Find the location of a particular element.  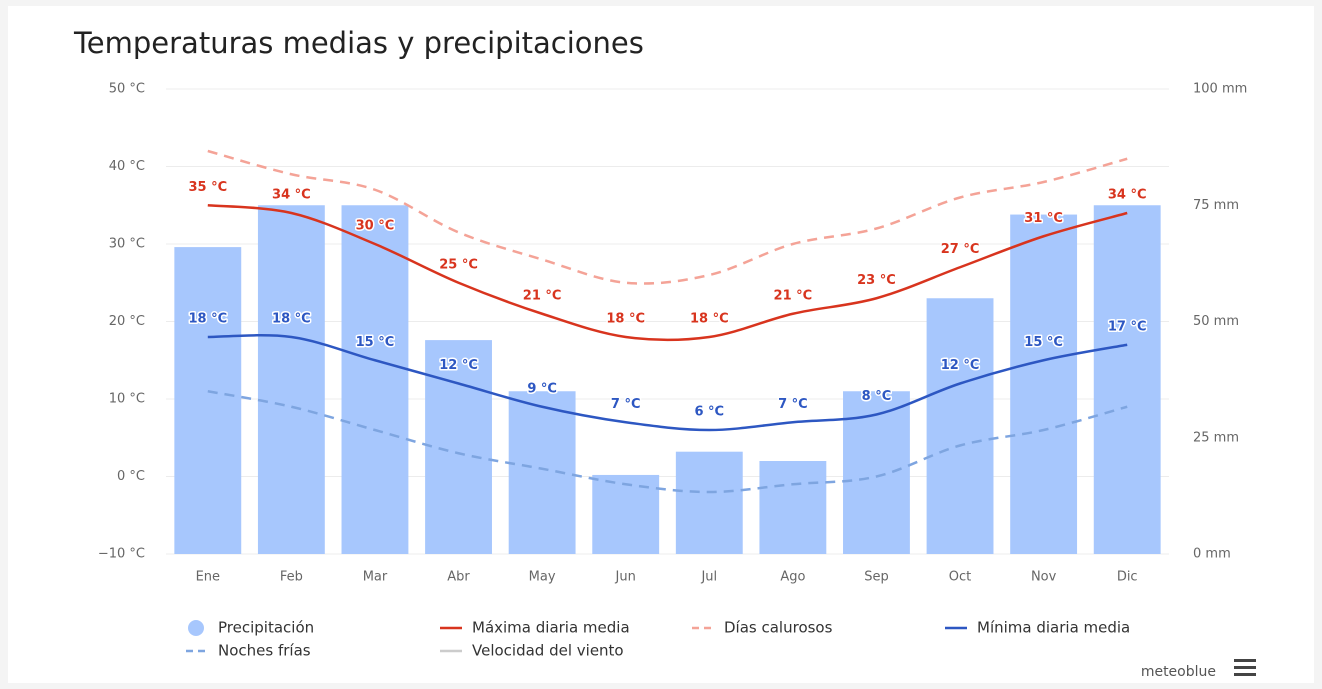

y-tick-label: 0 °C is located at coordinates (131, 476).